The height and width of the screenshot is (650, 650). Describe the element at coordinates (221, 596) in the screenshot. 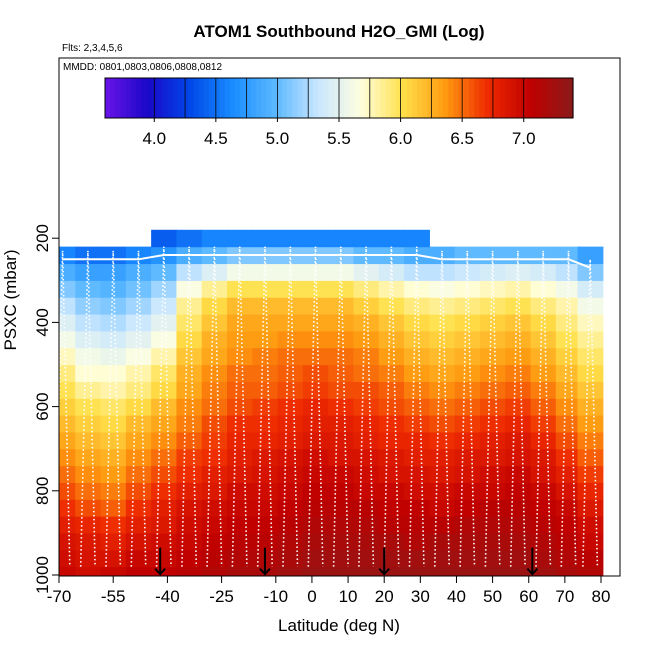

I see `x-tick-label: -25` at that location.